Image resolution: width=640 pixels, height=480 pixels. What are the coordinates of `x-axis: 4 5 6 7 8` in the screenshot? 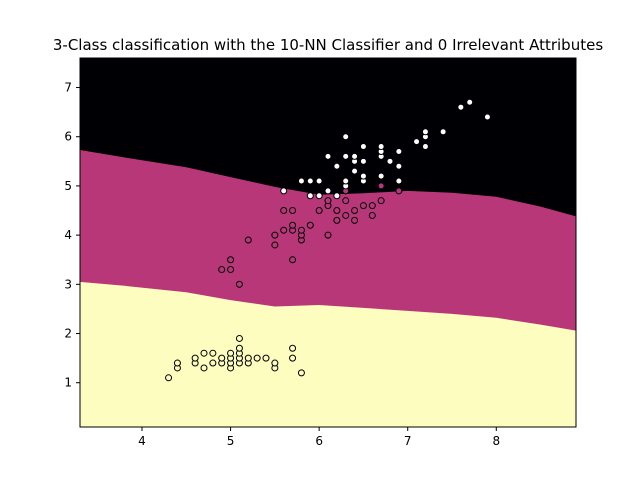 It's located at (319, 437).